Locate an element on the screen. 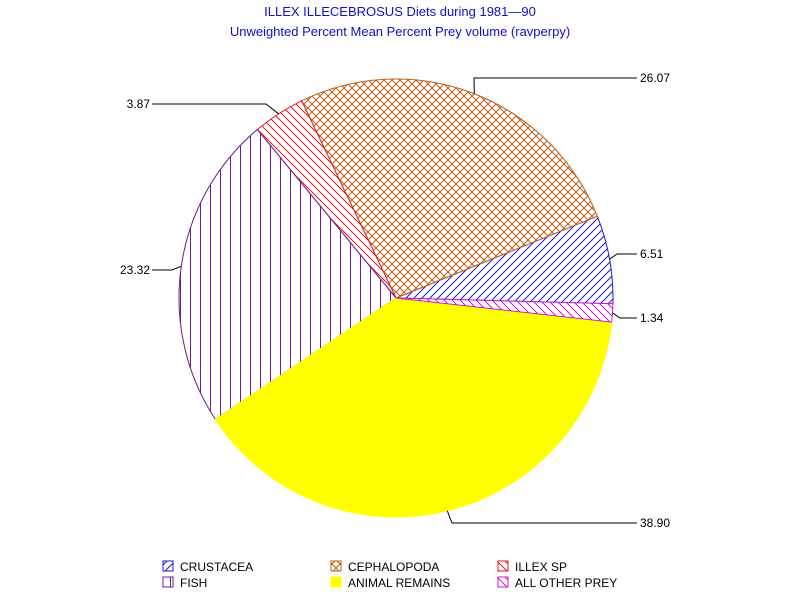  slice-value-label: 38.90 is located at coordinates (655, 523).